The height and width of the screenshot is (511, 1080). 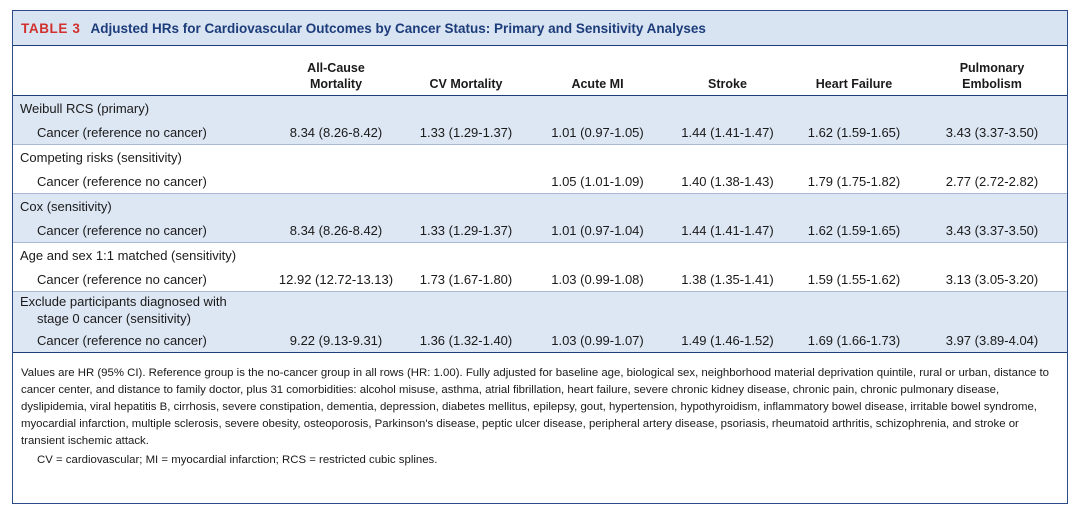 What do you see at coordinates (727, 340) in the screenshot?
I see `table-cell: 1.49 (1.46-1.52)` at bounding box center [727, 340].